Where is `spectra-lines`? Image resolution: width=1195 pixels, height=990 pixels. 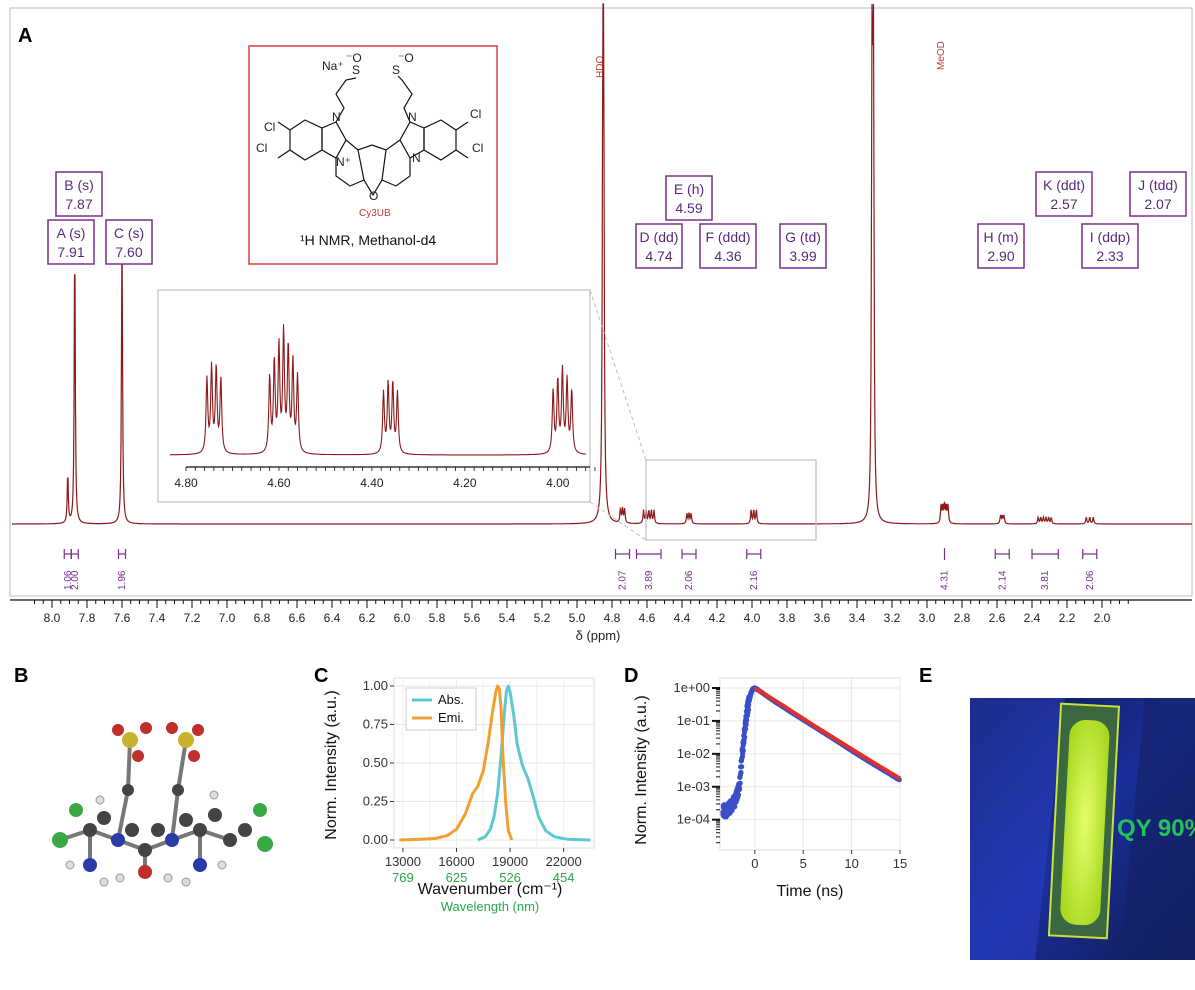 spectra-lines is located at coordinates (495, 763).